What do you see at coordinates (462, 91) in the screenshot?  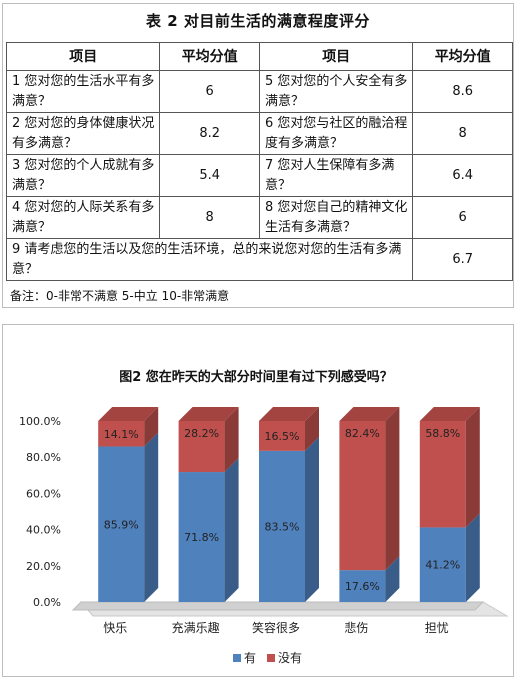 I see `score-cell: 8.6` at bounding box center [462, 91].